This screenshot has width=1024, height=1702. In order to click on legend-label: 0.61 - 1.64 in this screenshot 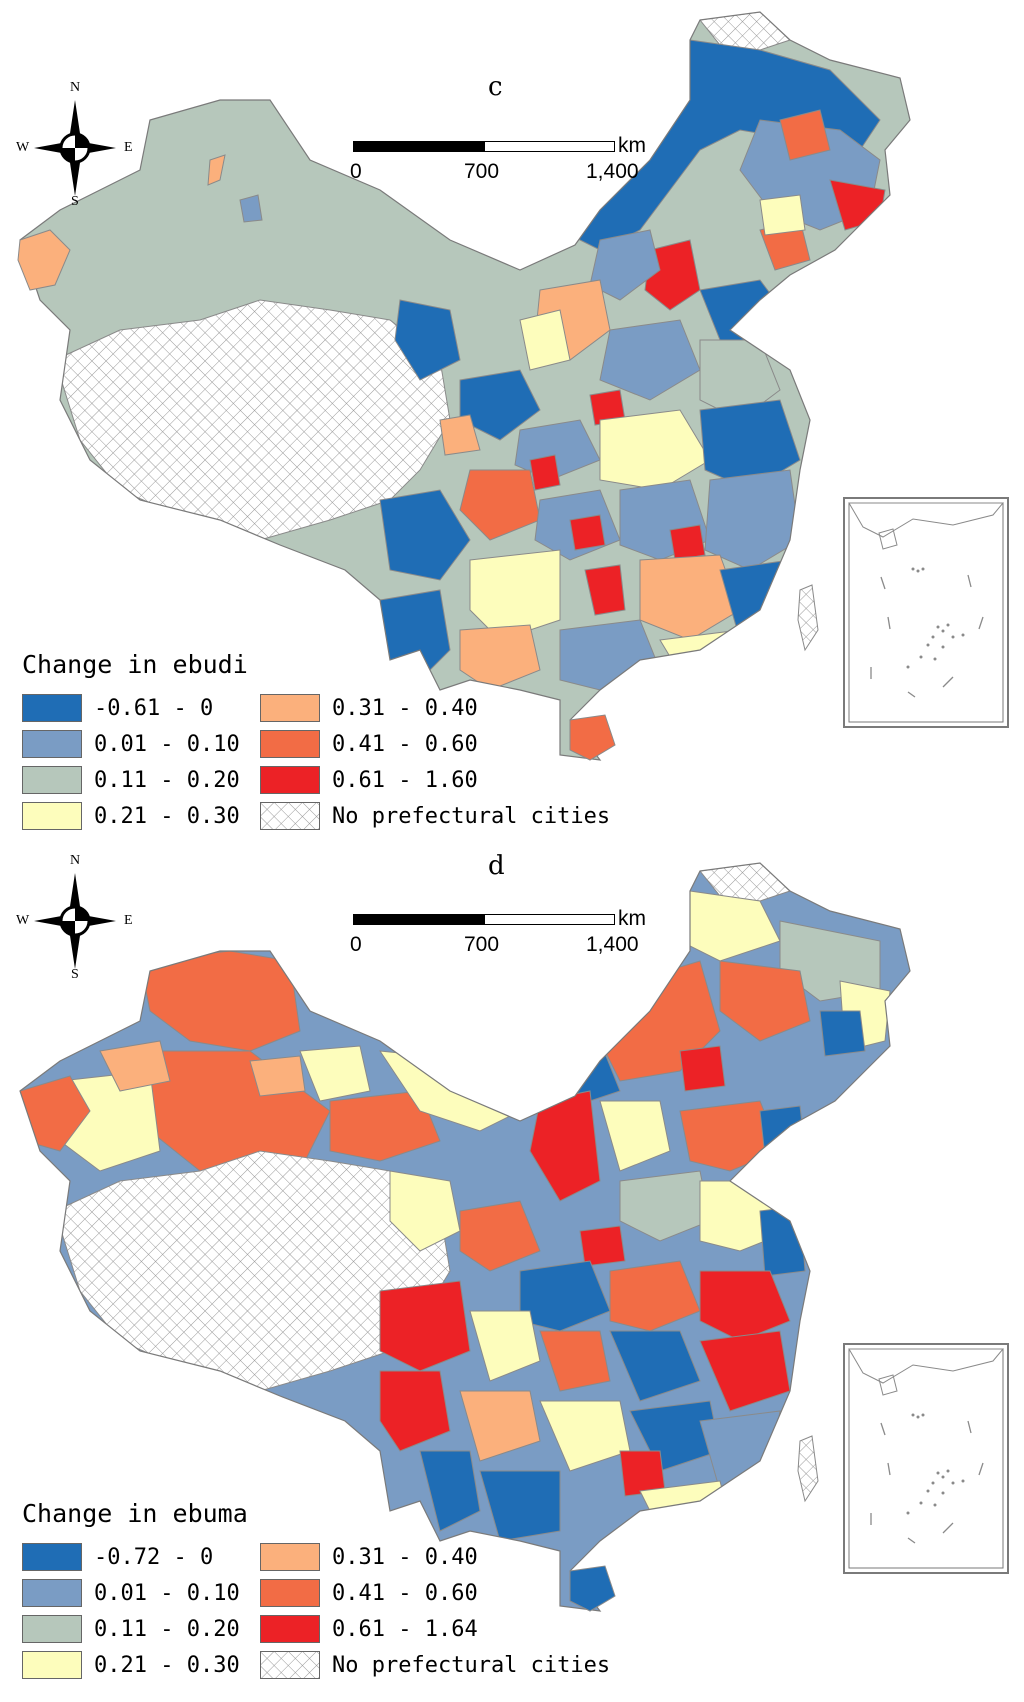, I will do `click(405, 1629)`.